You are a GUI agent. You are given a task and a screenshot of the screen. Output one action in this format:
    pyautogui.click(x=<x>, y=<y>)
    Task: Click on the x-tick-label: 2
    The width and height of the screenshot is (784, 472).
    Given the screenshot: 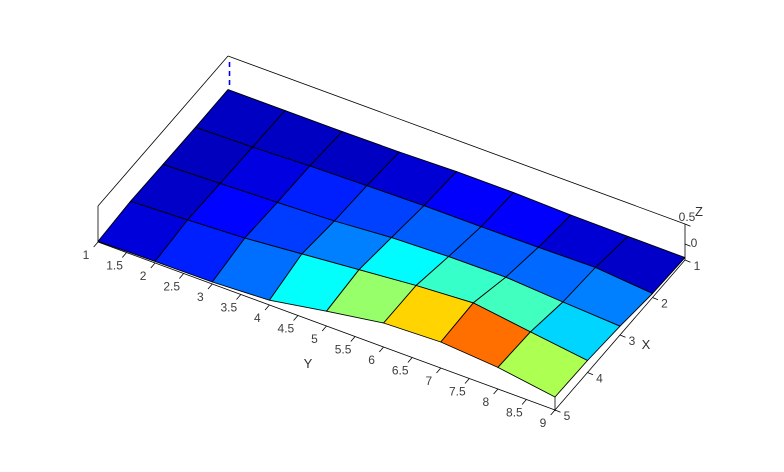 What is the action you would take?
    pyautogui.click(x=664, y=304)
    